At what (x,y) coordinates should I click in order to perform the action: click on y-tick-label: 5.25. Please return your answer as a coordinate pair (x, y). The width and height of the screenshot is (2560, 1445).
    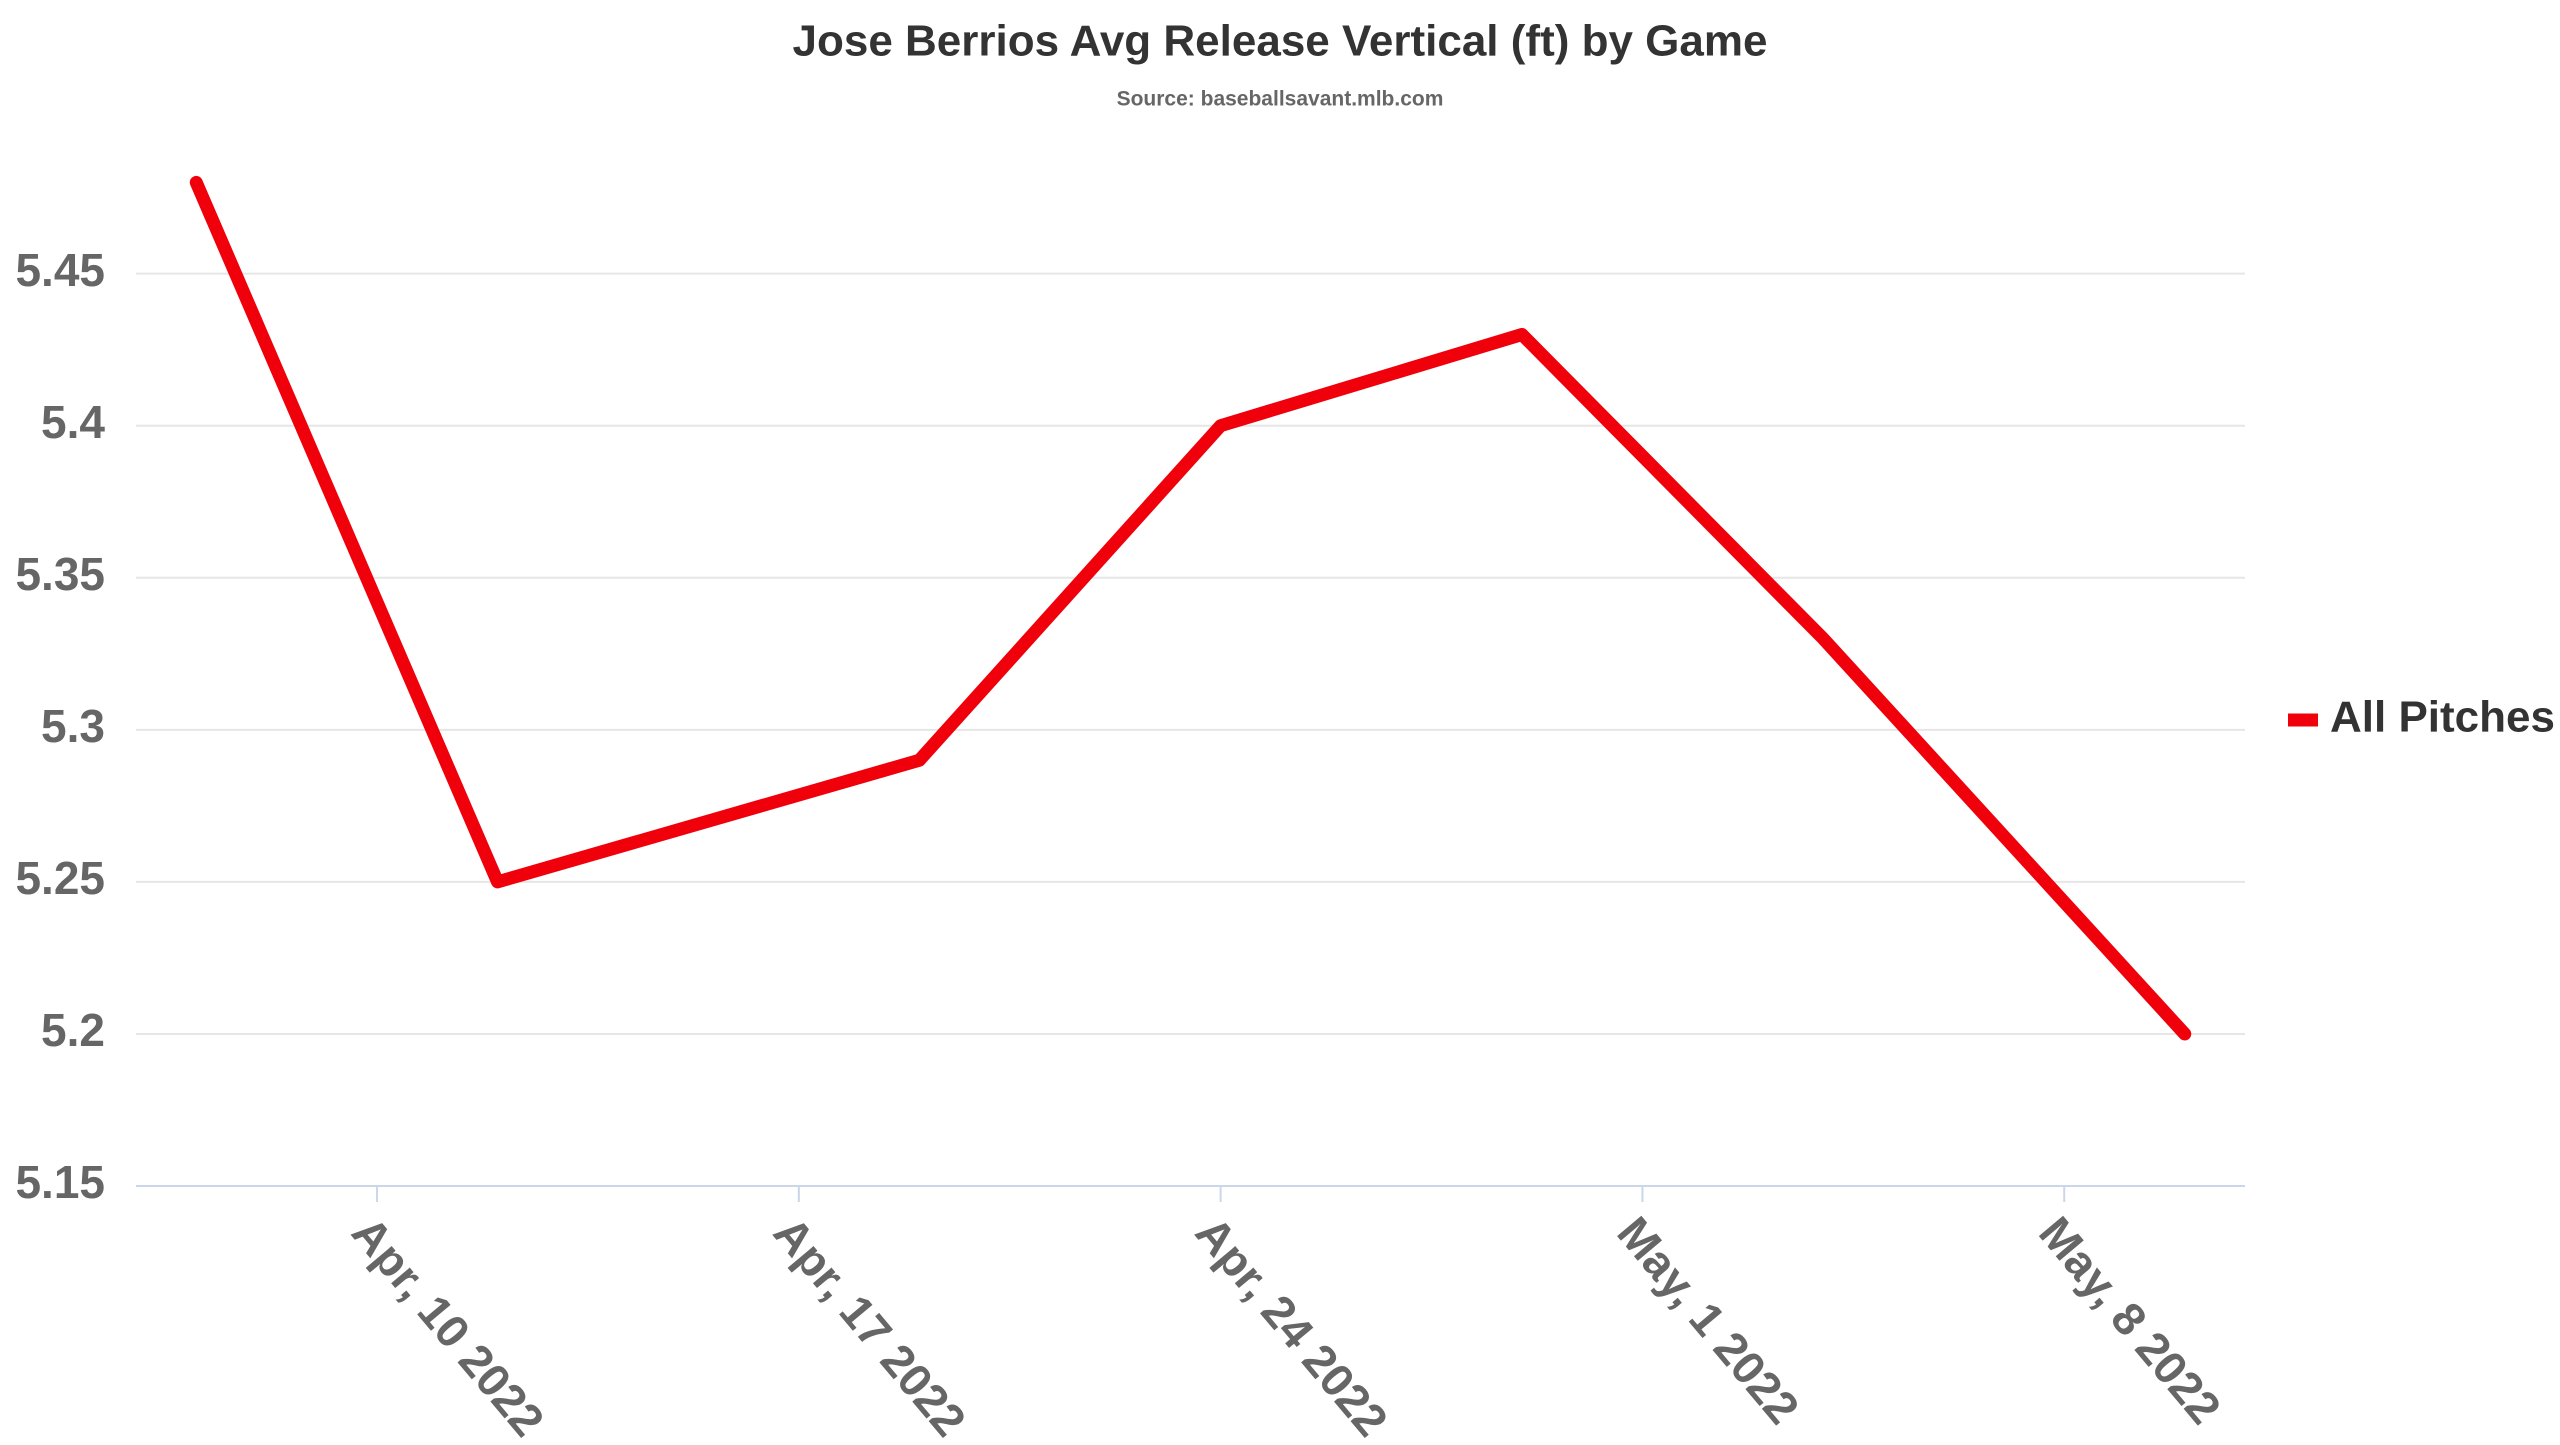
    Looking at the image, I should click on (60, 878).